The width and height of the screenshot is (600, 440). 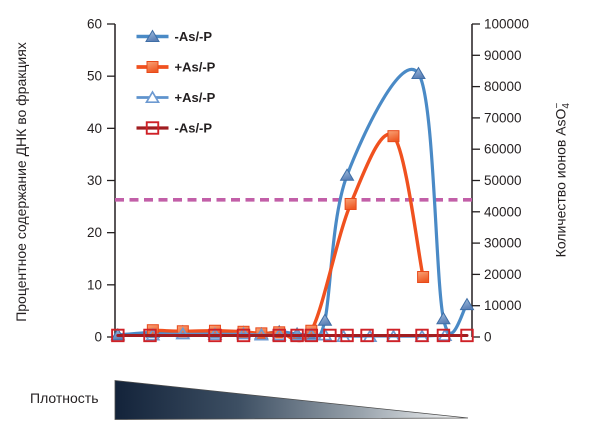 I want to click on right-axis-title-base: Количество ионов AsO, so click(x=560, y=183).